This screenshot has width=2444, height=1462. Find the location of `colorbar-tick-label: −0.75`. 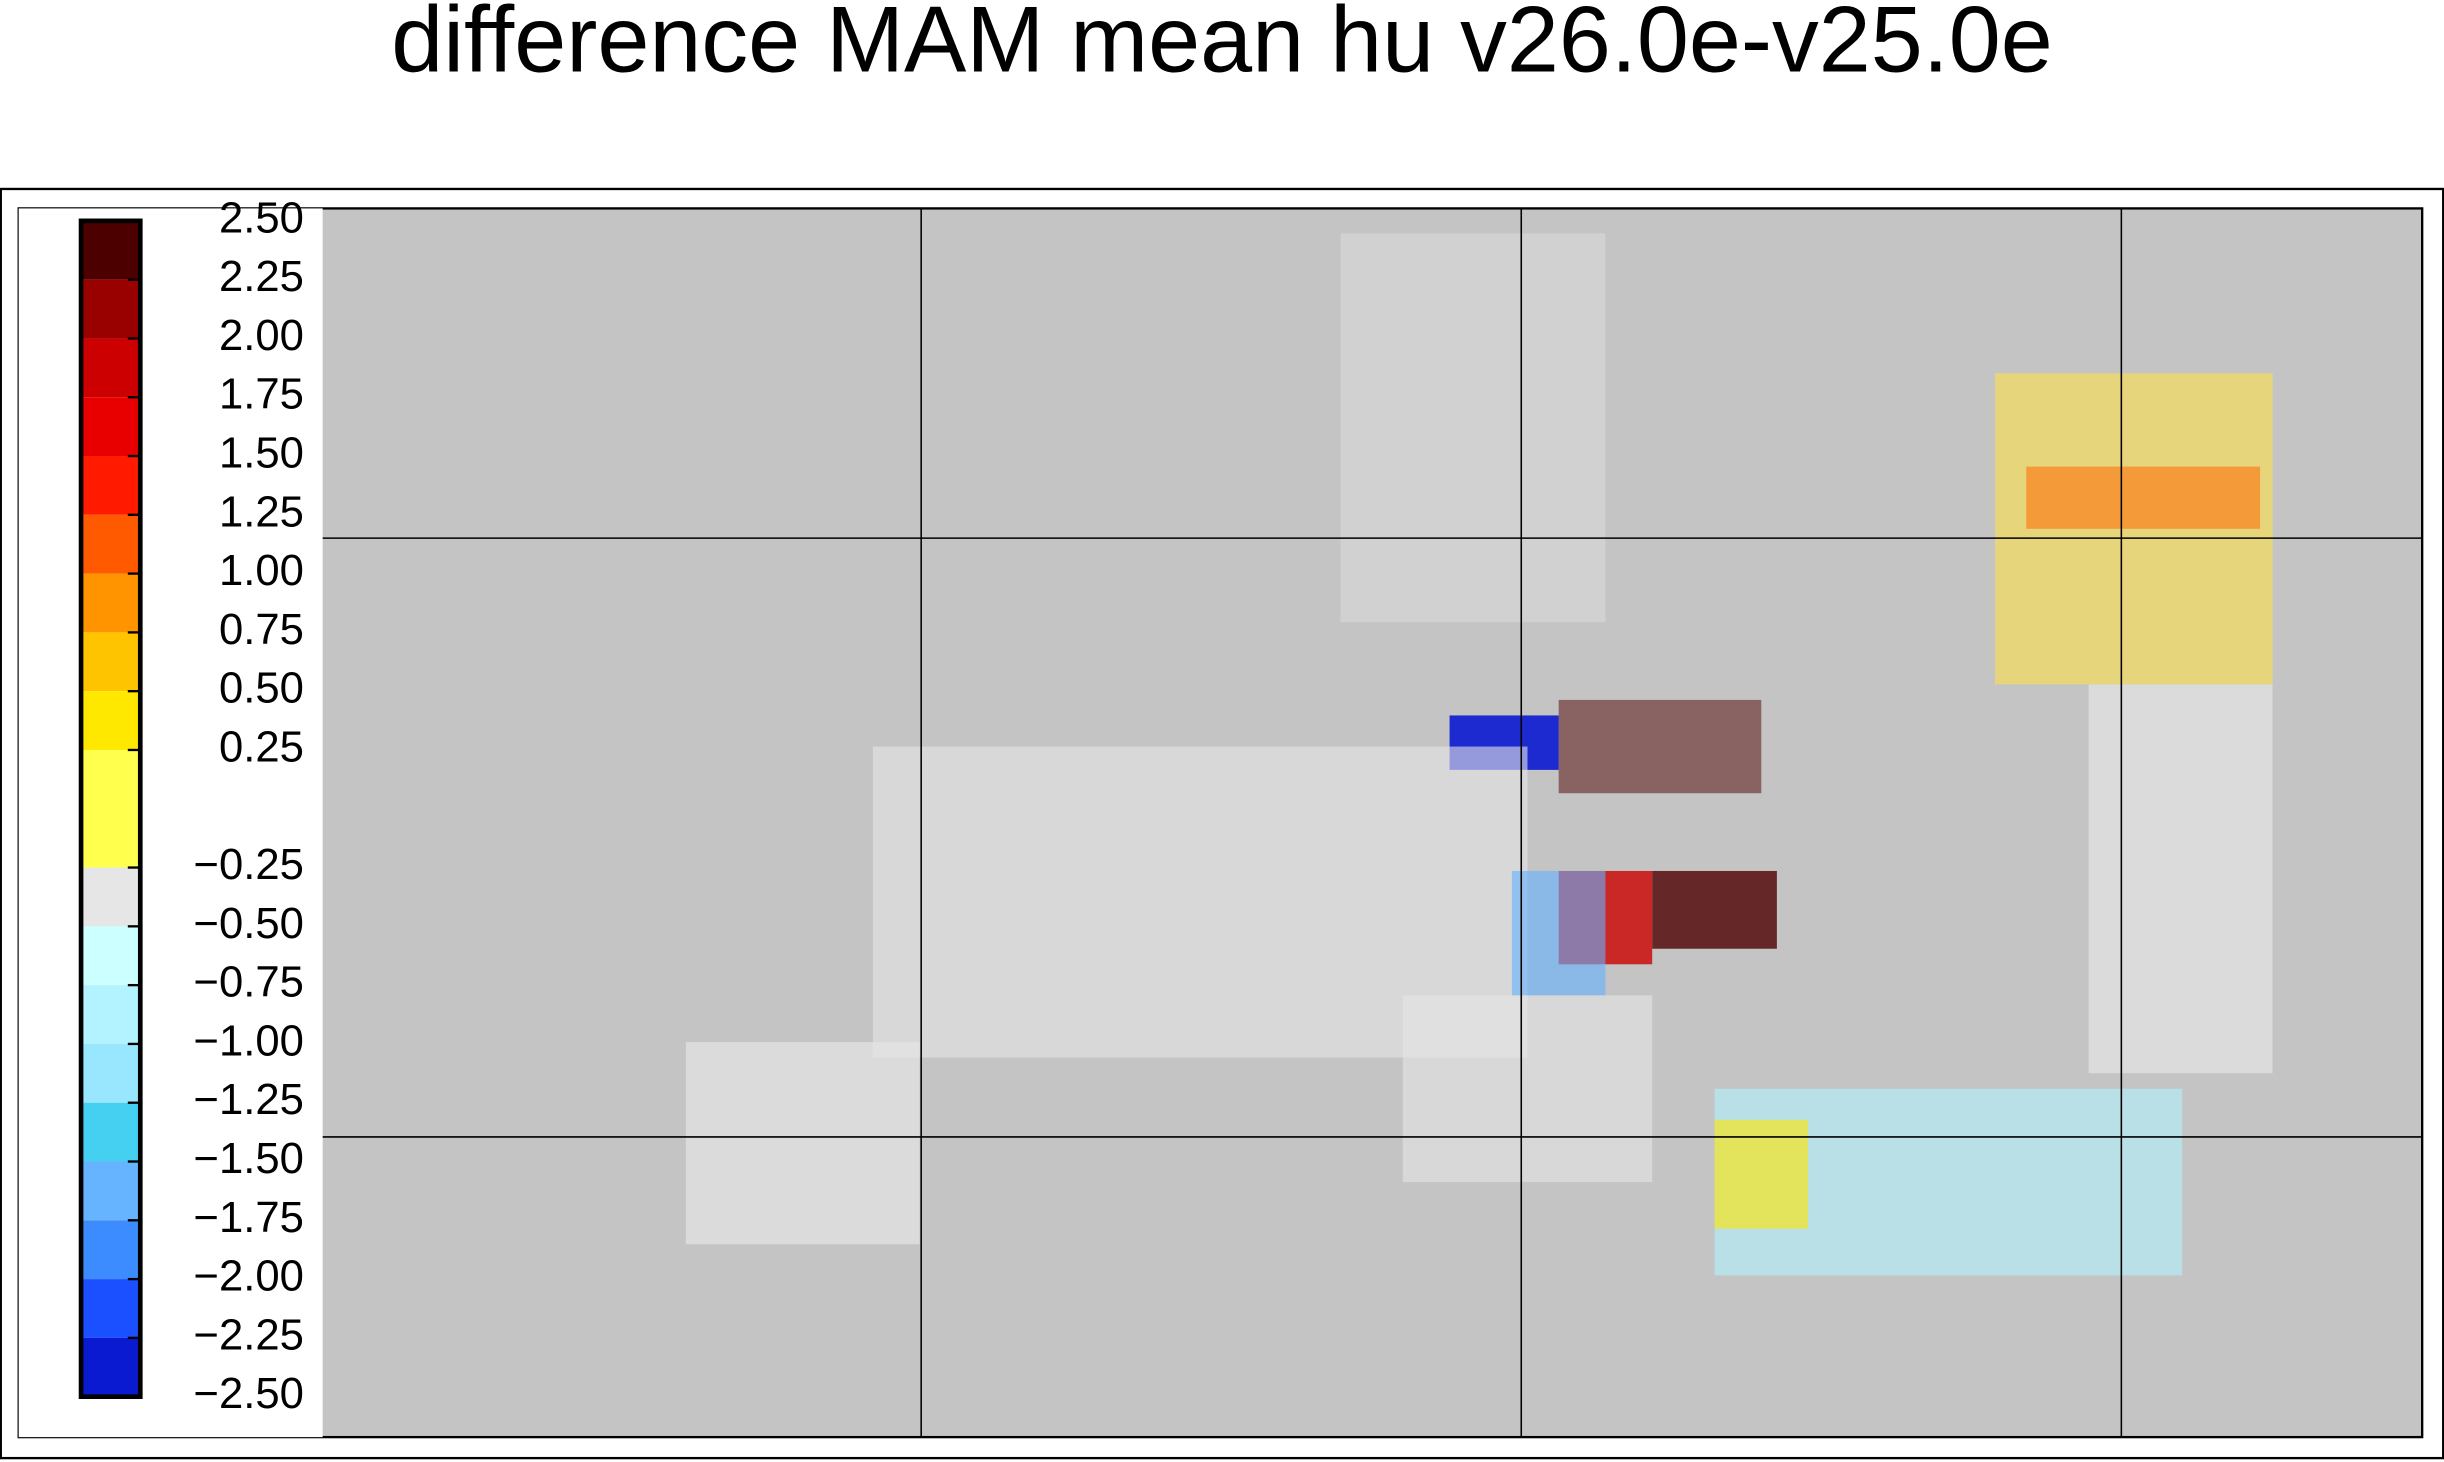

colorbar-tick-label: −0.75 is located at coordinates (249, 983).